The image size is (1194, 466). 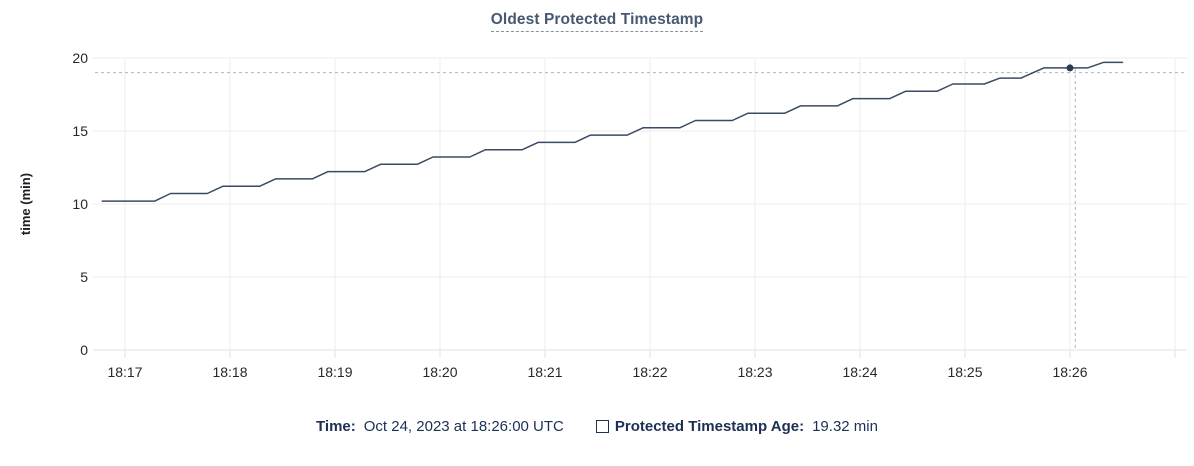 I want to click on x-tick-label: 18:25, so click(x=964, y=372).